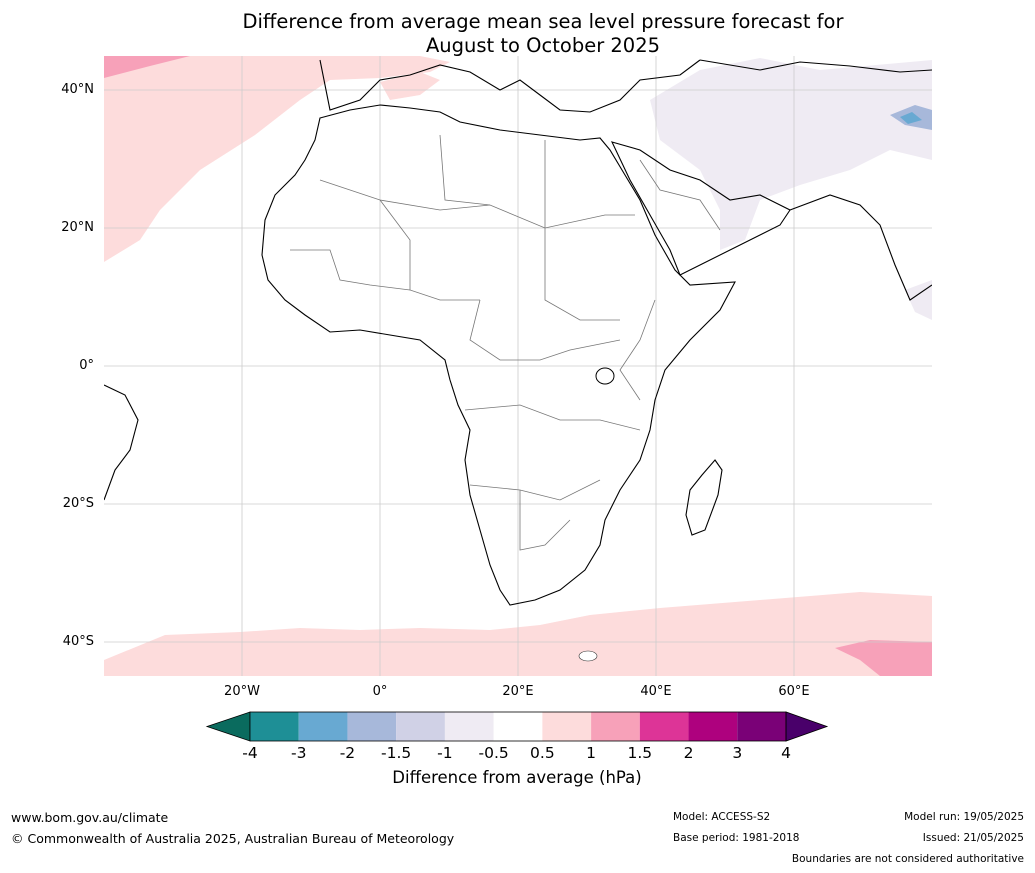  What do you see at coordinates (228, 726) in the screenshot?
I see `colorbar-arrow-low` at bounding box center [228, 726].